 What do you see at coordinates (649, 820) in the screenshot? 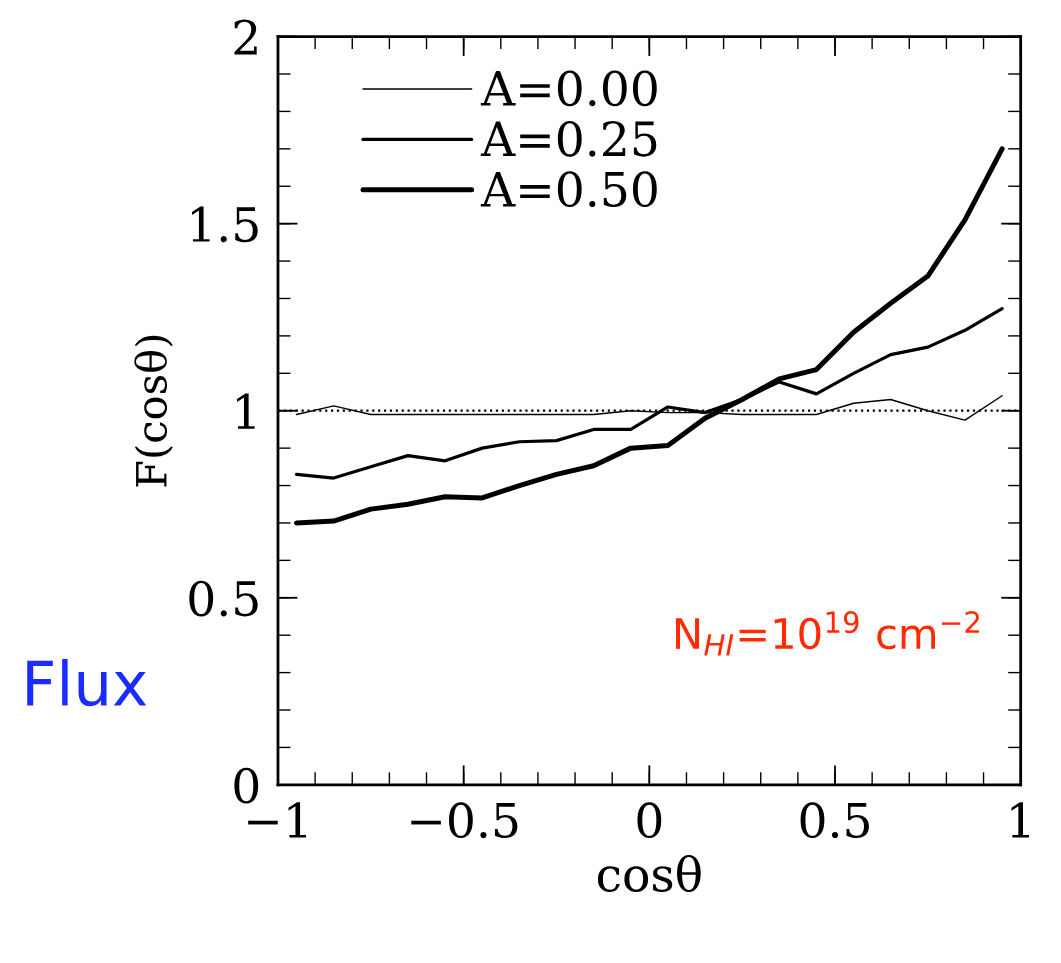
I see `x-tick-label: 0` at bounding box center [649, 820].